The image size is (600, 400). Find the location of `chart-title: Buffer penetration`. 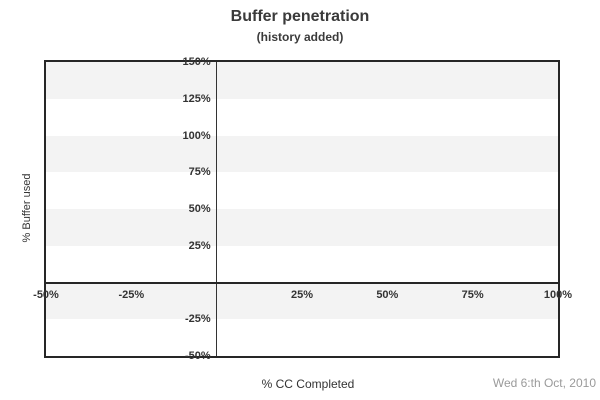

chart-title: Buffer penetration is located at coordinates (300, 16).